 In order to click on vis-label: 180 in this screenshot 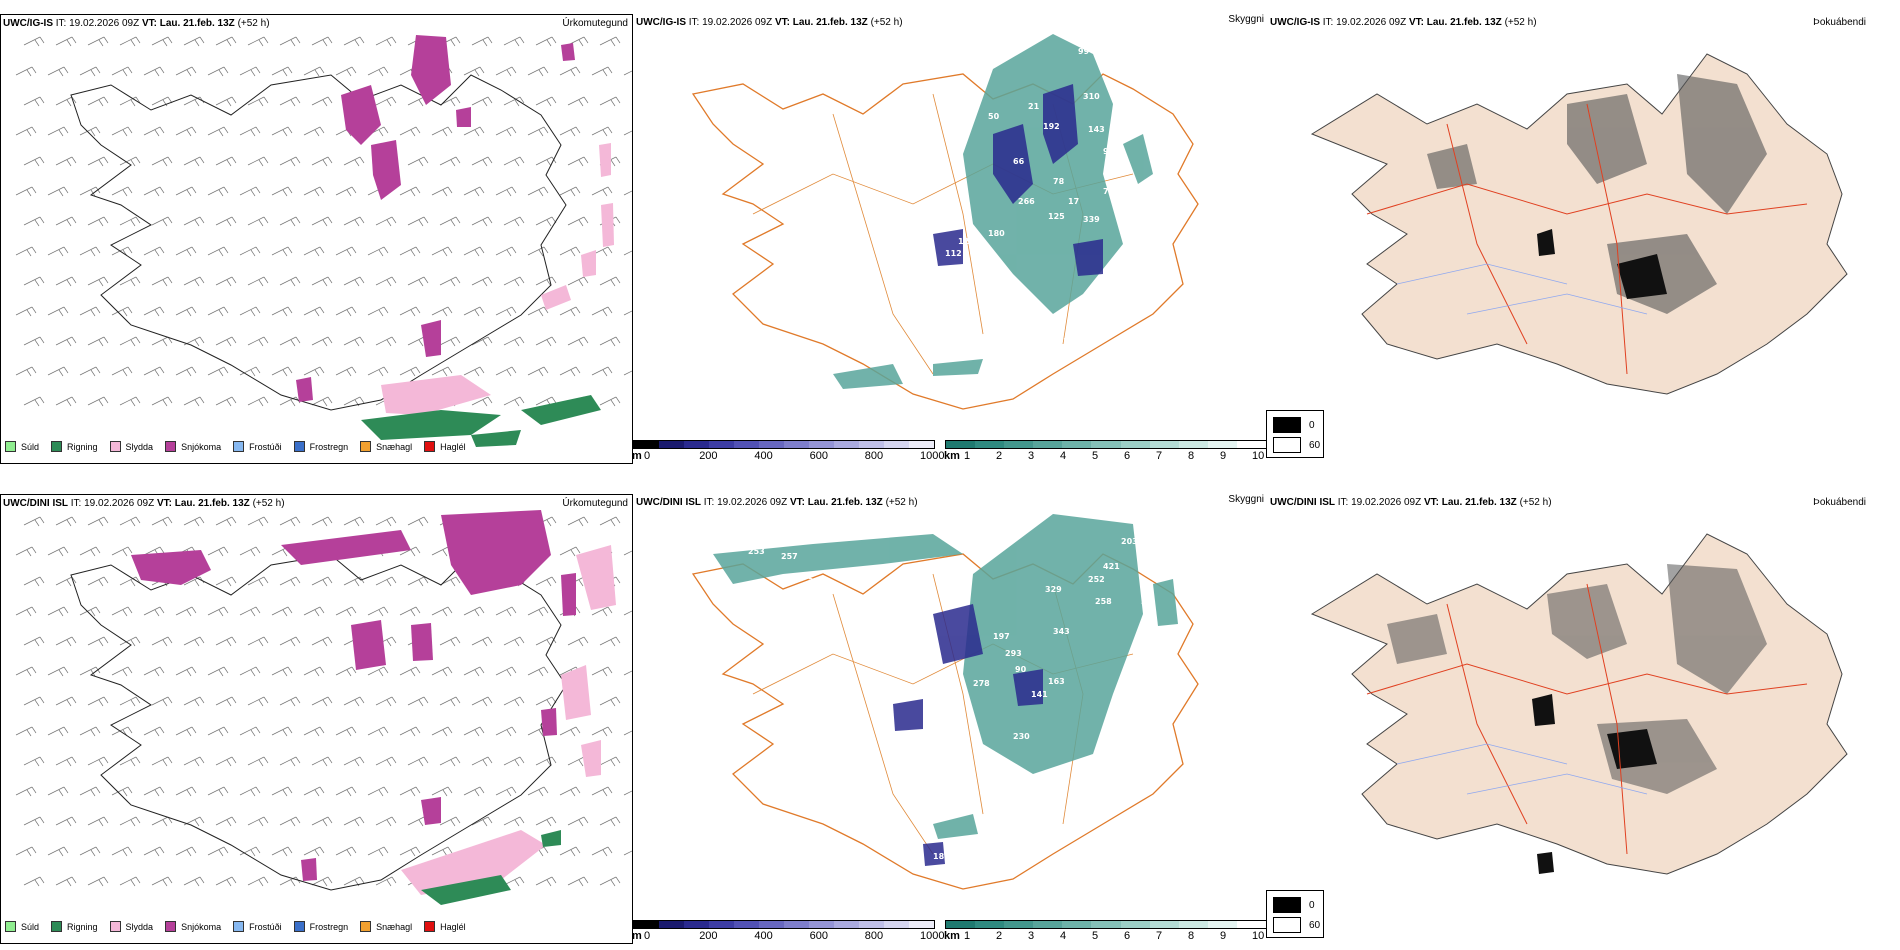, I will do `click(996, 233)`.